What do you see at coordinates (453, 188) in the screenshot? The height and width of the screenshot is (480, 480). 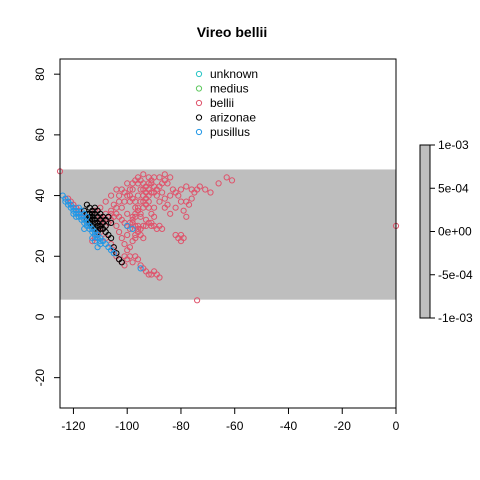 I see `colorbar-tick-label: 5e-04` at bounding box center [453, 188].